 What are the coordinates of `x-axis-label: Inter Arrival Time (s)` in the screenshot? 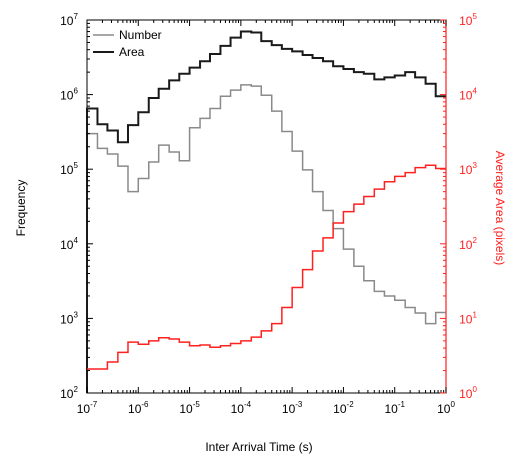 It's located at (258, 447).